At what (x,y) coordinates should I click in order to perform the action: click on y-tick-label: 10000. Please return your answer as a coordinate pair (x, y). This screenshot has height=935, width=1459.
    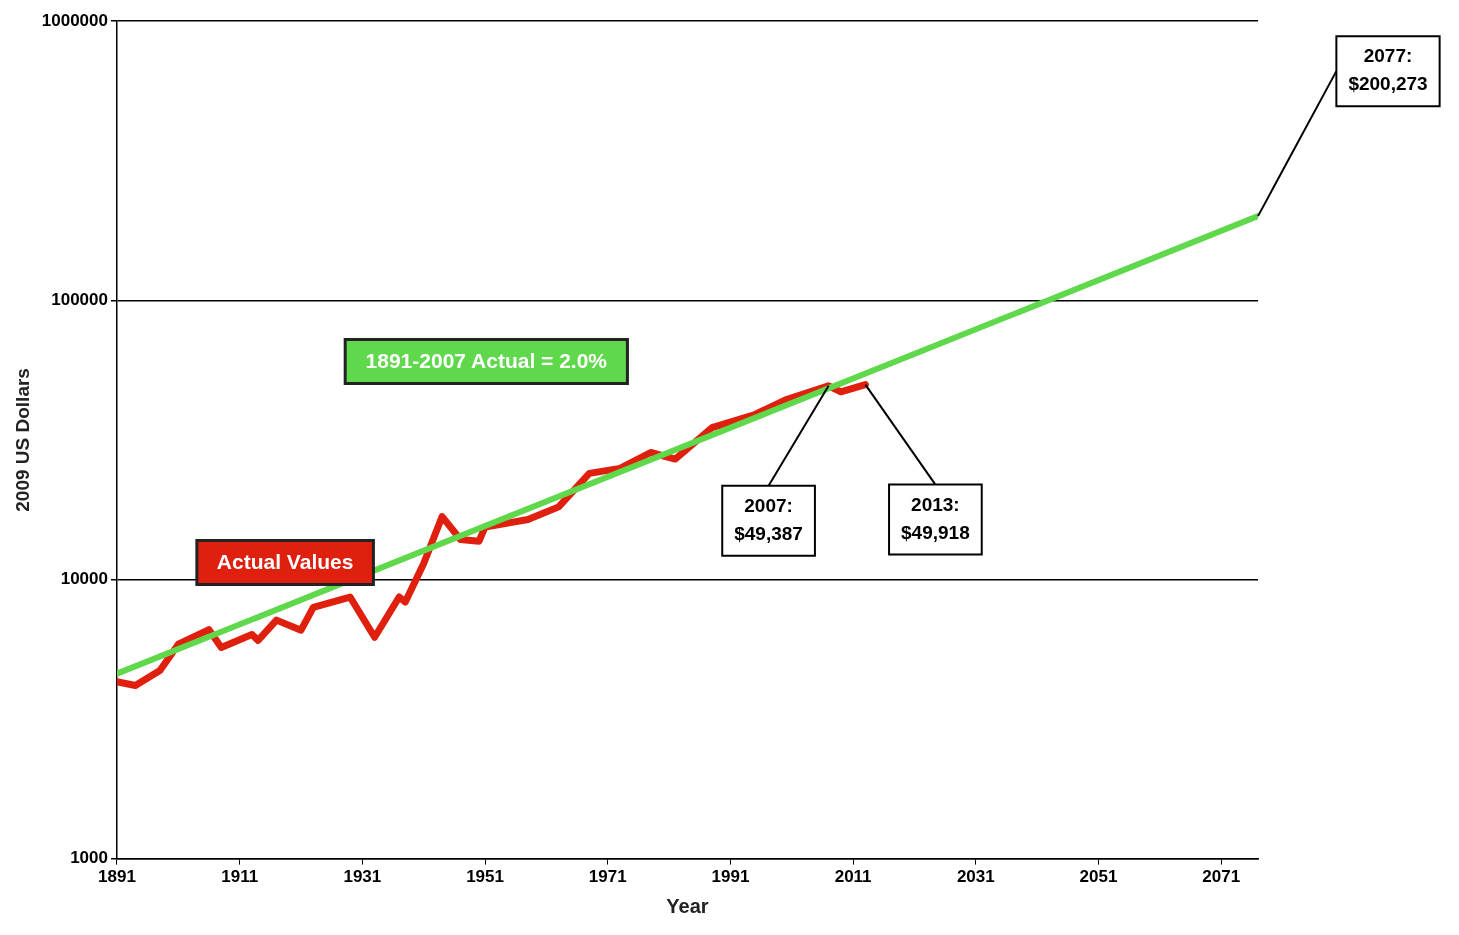
    Looking at the image, I should click on (84, 579).